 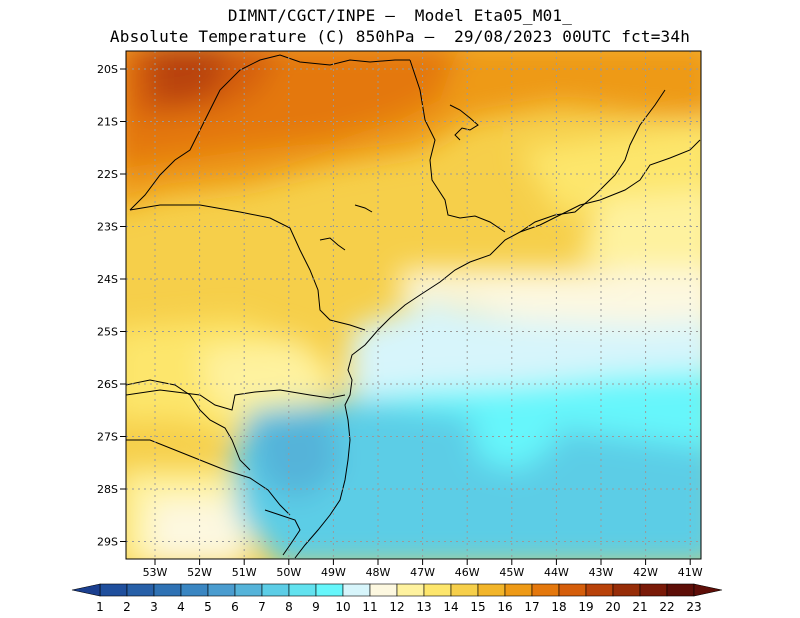 I want to click on lon-label: 53W, so click(x=155, y=572).